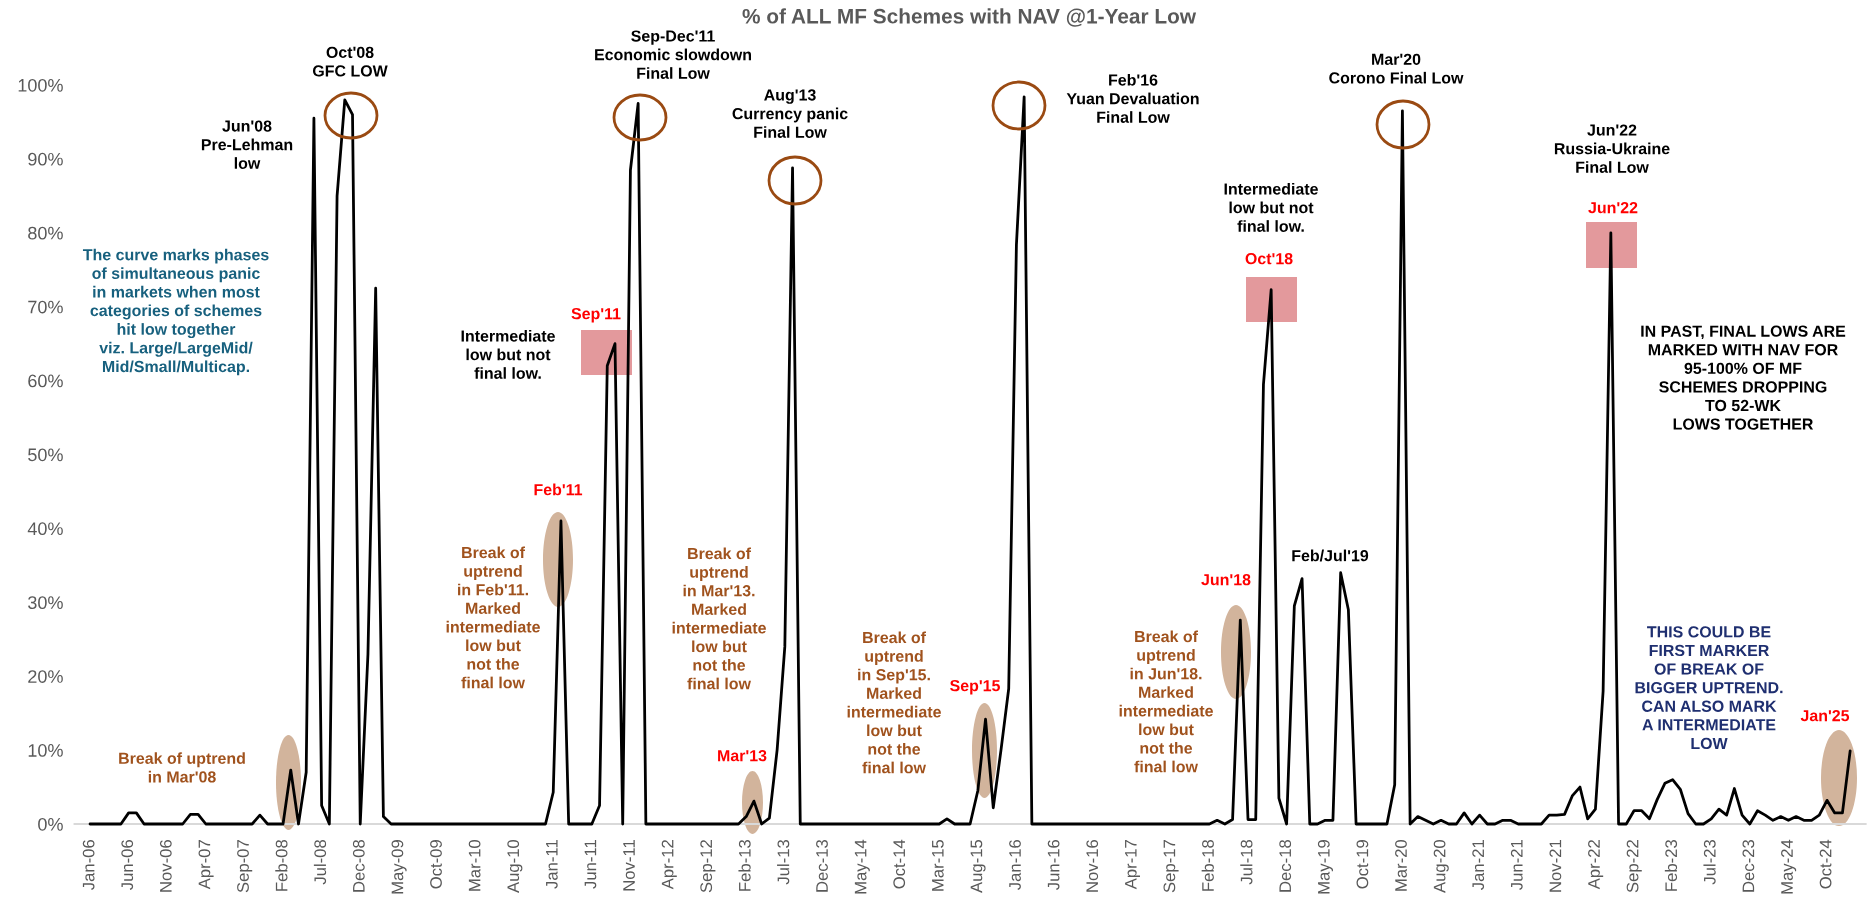 The height and width of the screenshot is (909, 1875). Describe the element at coordinates (474, 865) in the screenshot. I see `x-tick-label: Mar-10` at that location.